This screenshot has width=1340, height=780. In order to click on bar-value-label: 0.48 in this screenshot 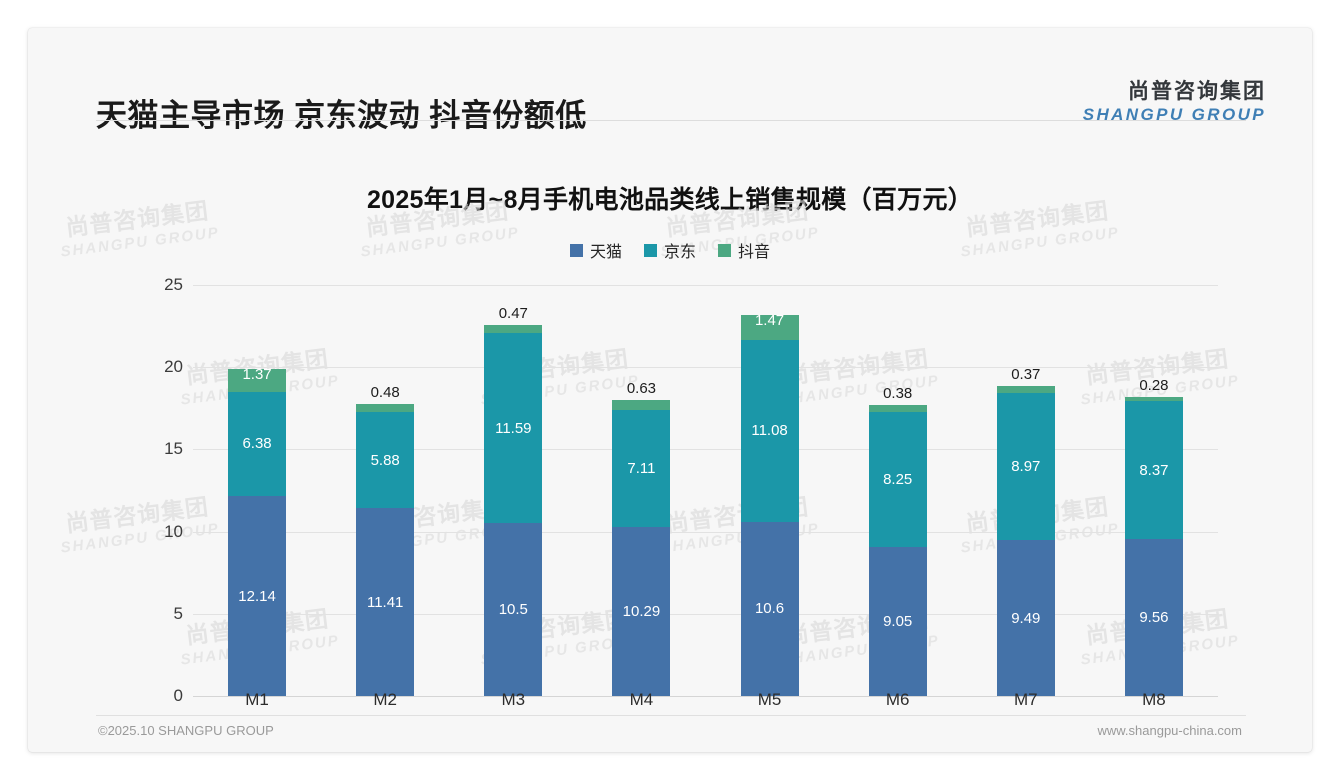, I will do `click(385, 392)`.